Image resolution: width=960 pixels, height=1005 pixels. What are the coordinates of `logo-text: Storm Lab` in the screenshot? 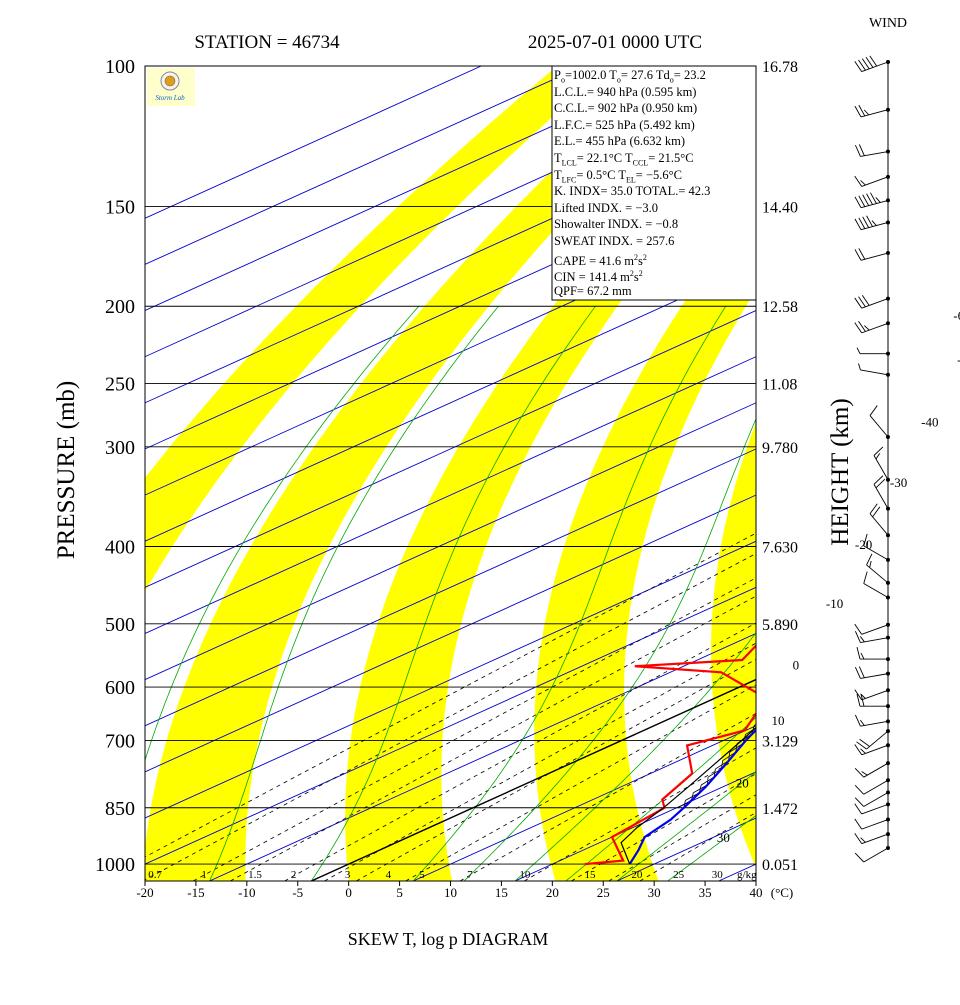 It's located at (170, 98).